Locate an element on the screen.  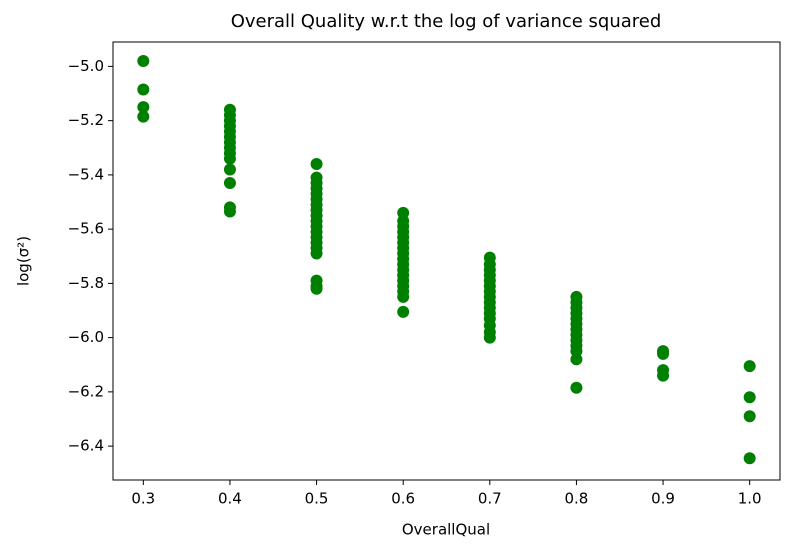
y-tick-label: −5.0 is located at coordinates (86, 66).